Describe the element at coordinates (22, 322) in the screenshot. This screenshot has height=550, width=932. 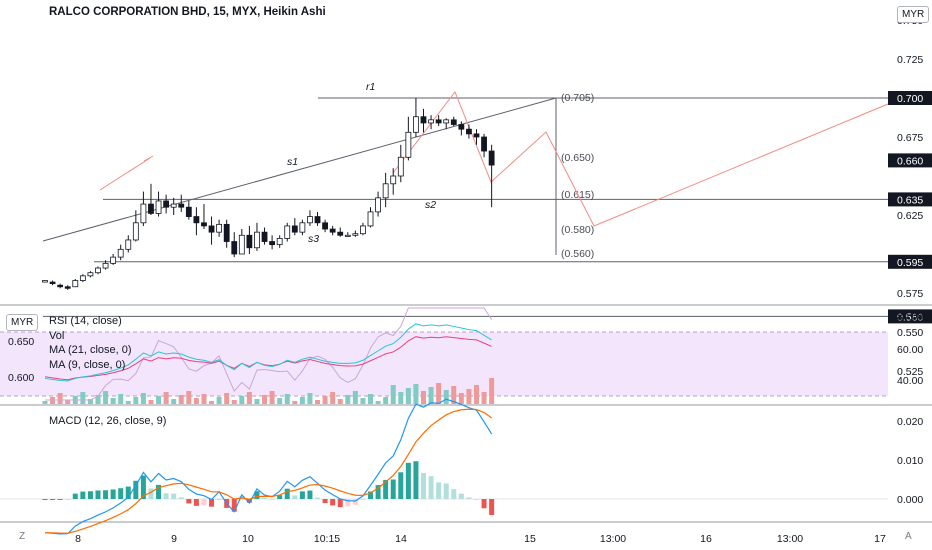
I see `sub-currency-badge: MYR` at that location.